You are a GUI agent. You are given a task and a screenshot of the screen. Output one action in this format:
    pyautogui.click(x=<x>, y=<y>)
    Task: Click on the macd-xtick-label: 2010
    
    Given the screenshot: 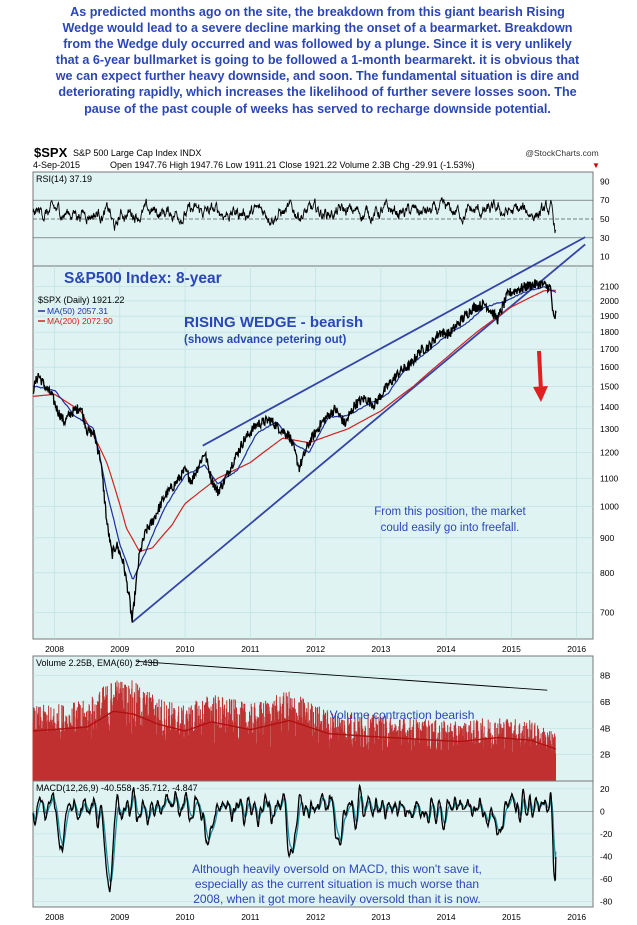 What is the action you would take?
    pyautogui.click(x=185, y=917)
    